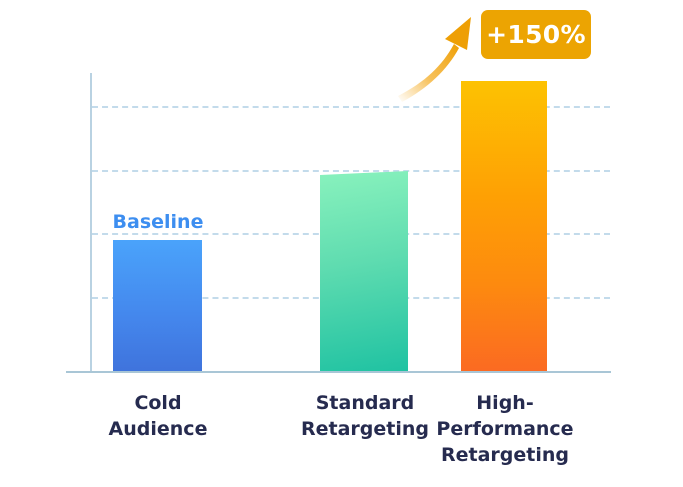 The width and height of the screenshot is (683, 487). I want to click on label-line: Audience, so click(158, 429).